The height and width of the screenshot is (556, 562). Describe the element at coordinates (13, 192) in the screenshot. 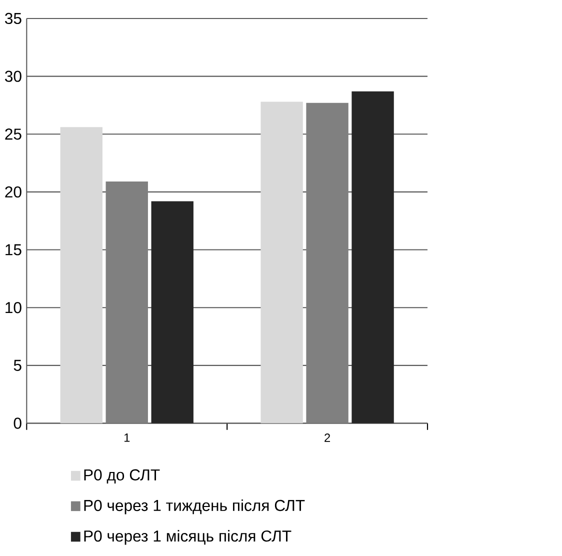

I see `y-tick-label: 20` at that location.